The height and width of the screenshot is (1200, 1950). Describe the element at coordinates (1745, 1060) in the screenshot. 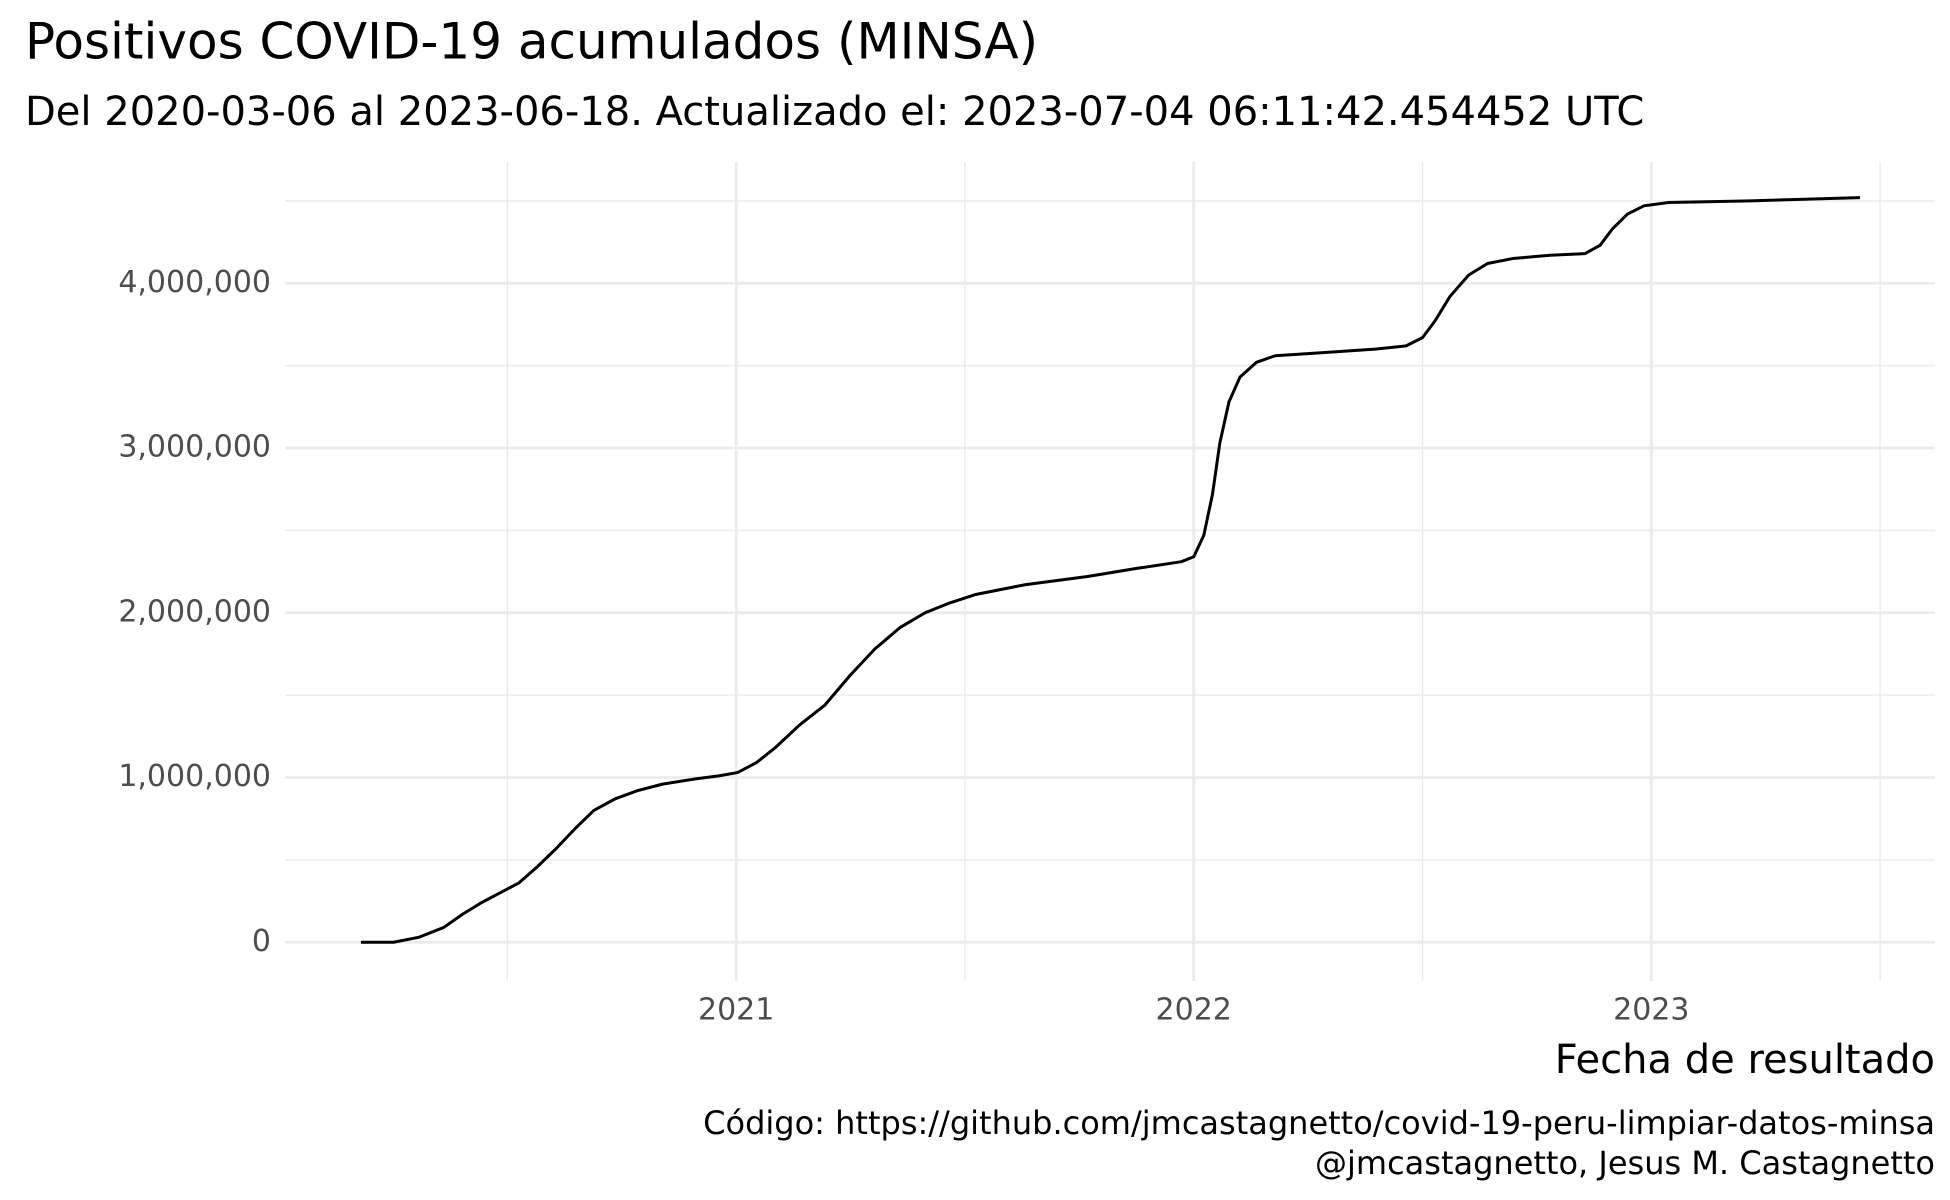

I see `x-axis-title: Fecha de resultado` at that location.